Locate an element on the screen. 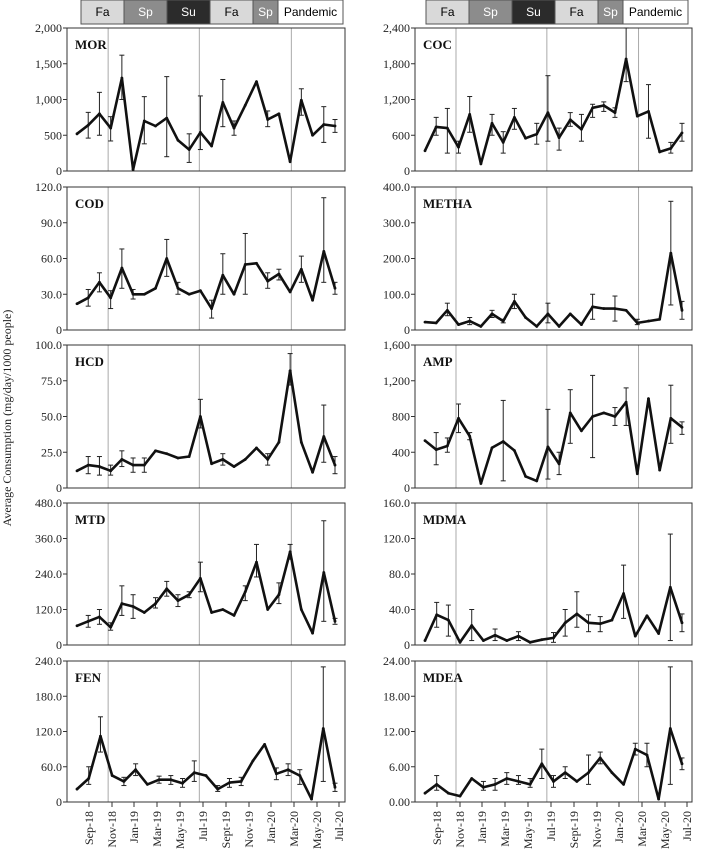 Image resolution: width=711 pixels, height=863 pixels. x-tick-label: Nov-19 is located at coordinates (597, 829).